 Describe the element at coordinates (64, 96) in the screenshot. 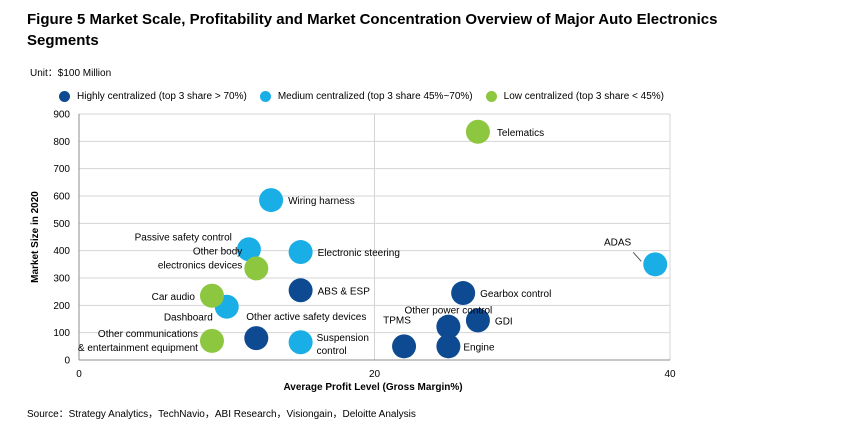

I see `legend-marker-high` at that location.